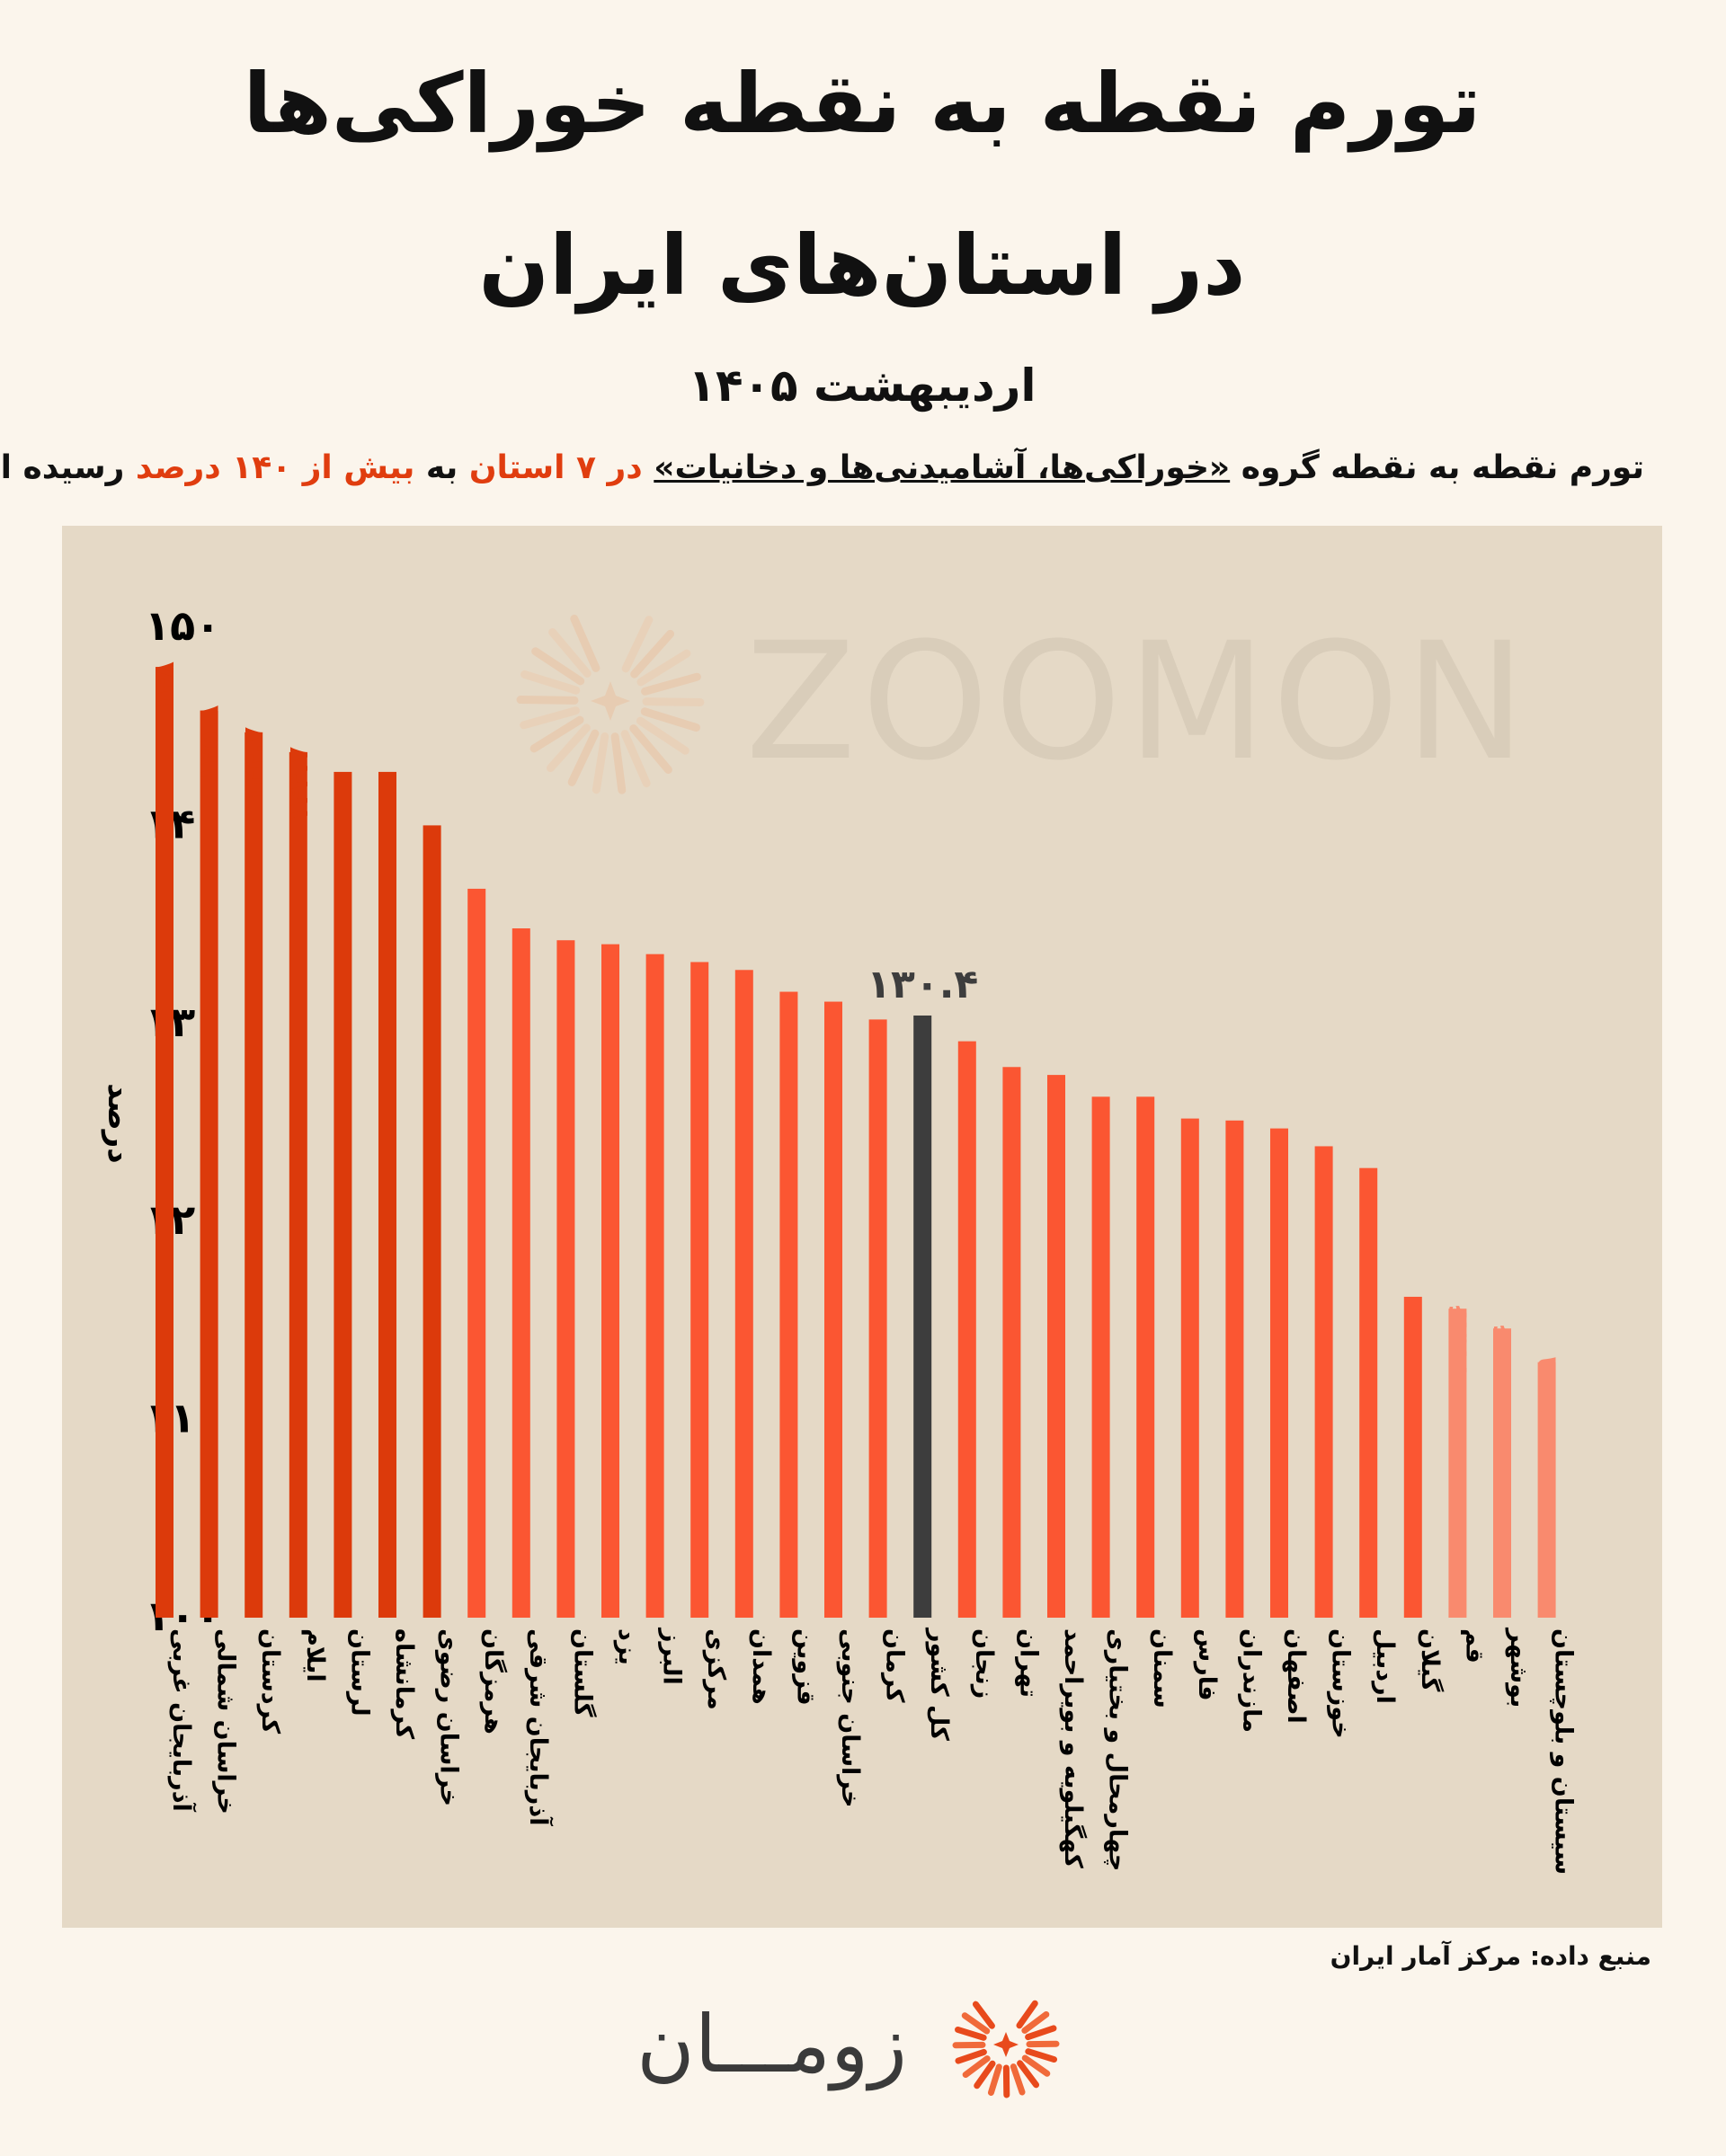 This screenshot has height=2156, width=1726. I want to click on x-tick-label: خراسان شمالی, so click(227, 1721).